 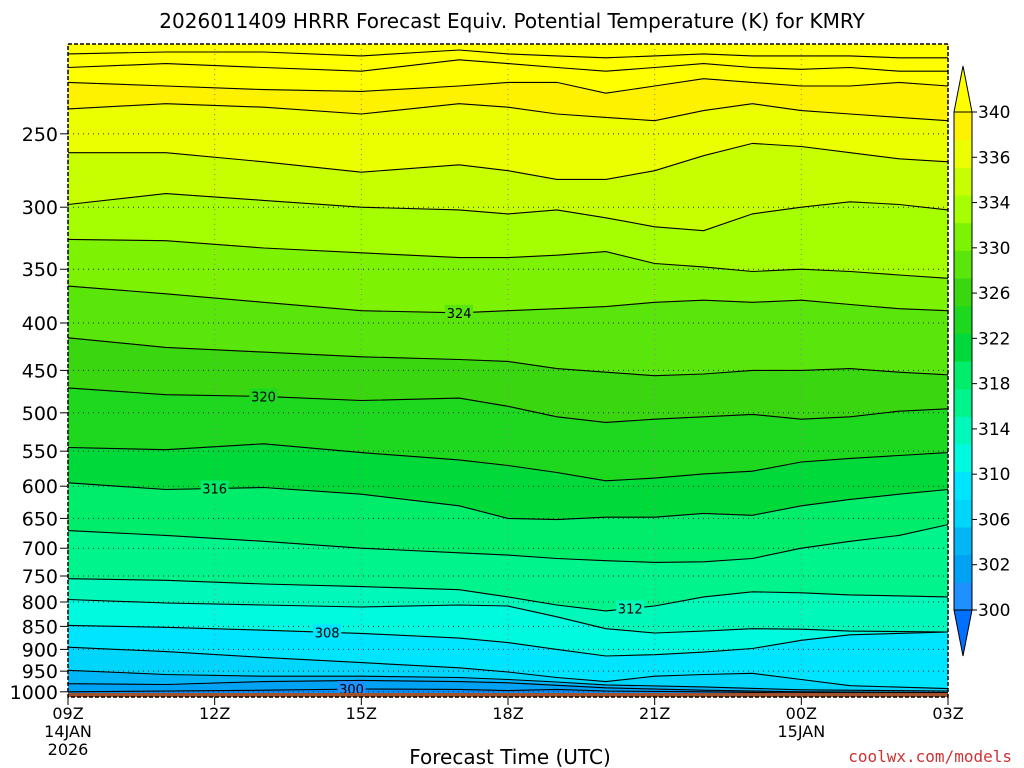 What do you see at coordinates (40, 270) in the screenshot?
I see `y-tick-label: 350` at bounding box center [40, 270].